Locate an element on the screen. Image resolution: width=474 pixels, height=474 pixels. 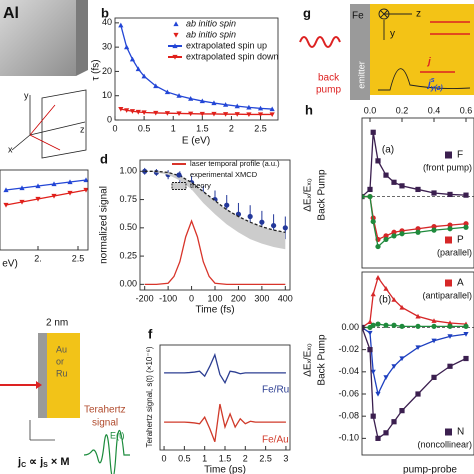
al-sample: Al is located at coordinates (44, 38).